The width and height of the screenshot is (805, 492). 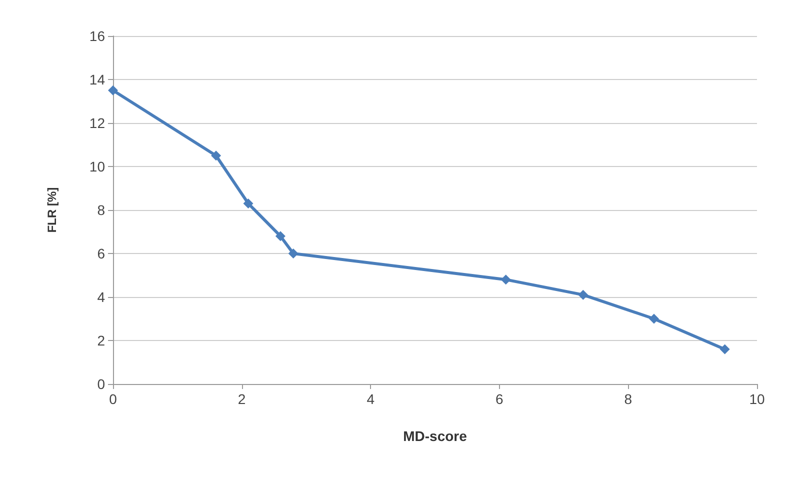 What do you see at coordinates (101, 297) in the screenshot?
I see `y-tick-label: 4` at bounding box center [101, 297].